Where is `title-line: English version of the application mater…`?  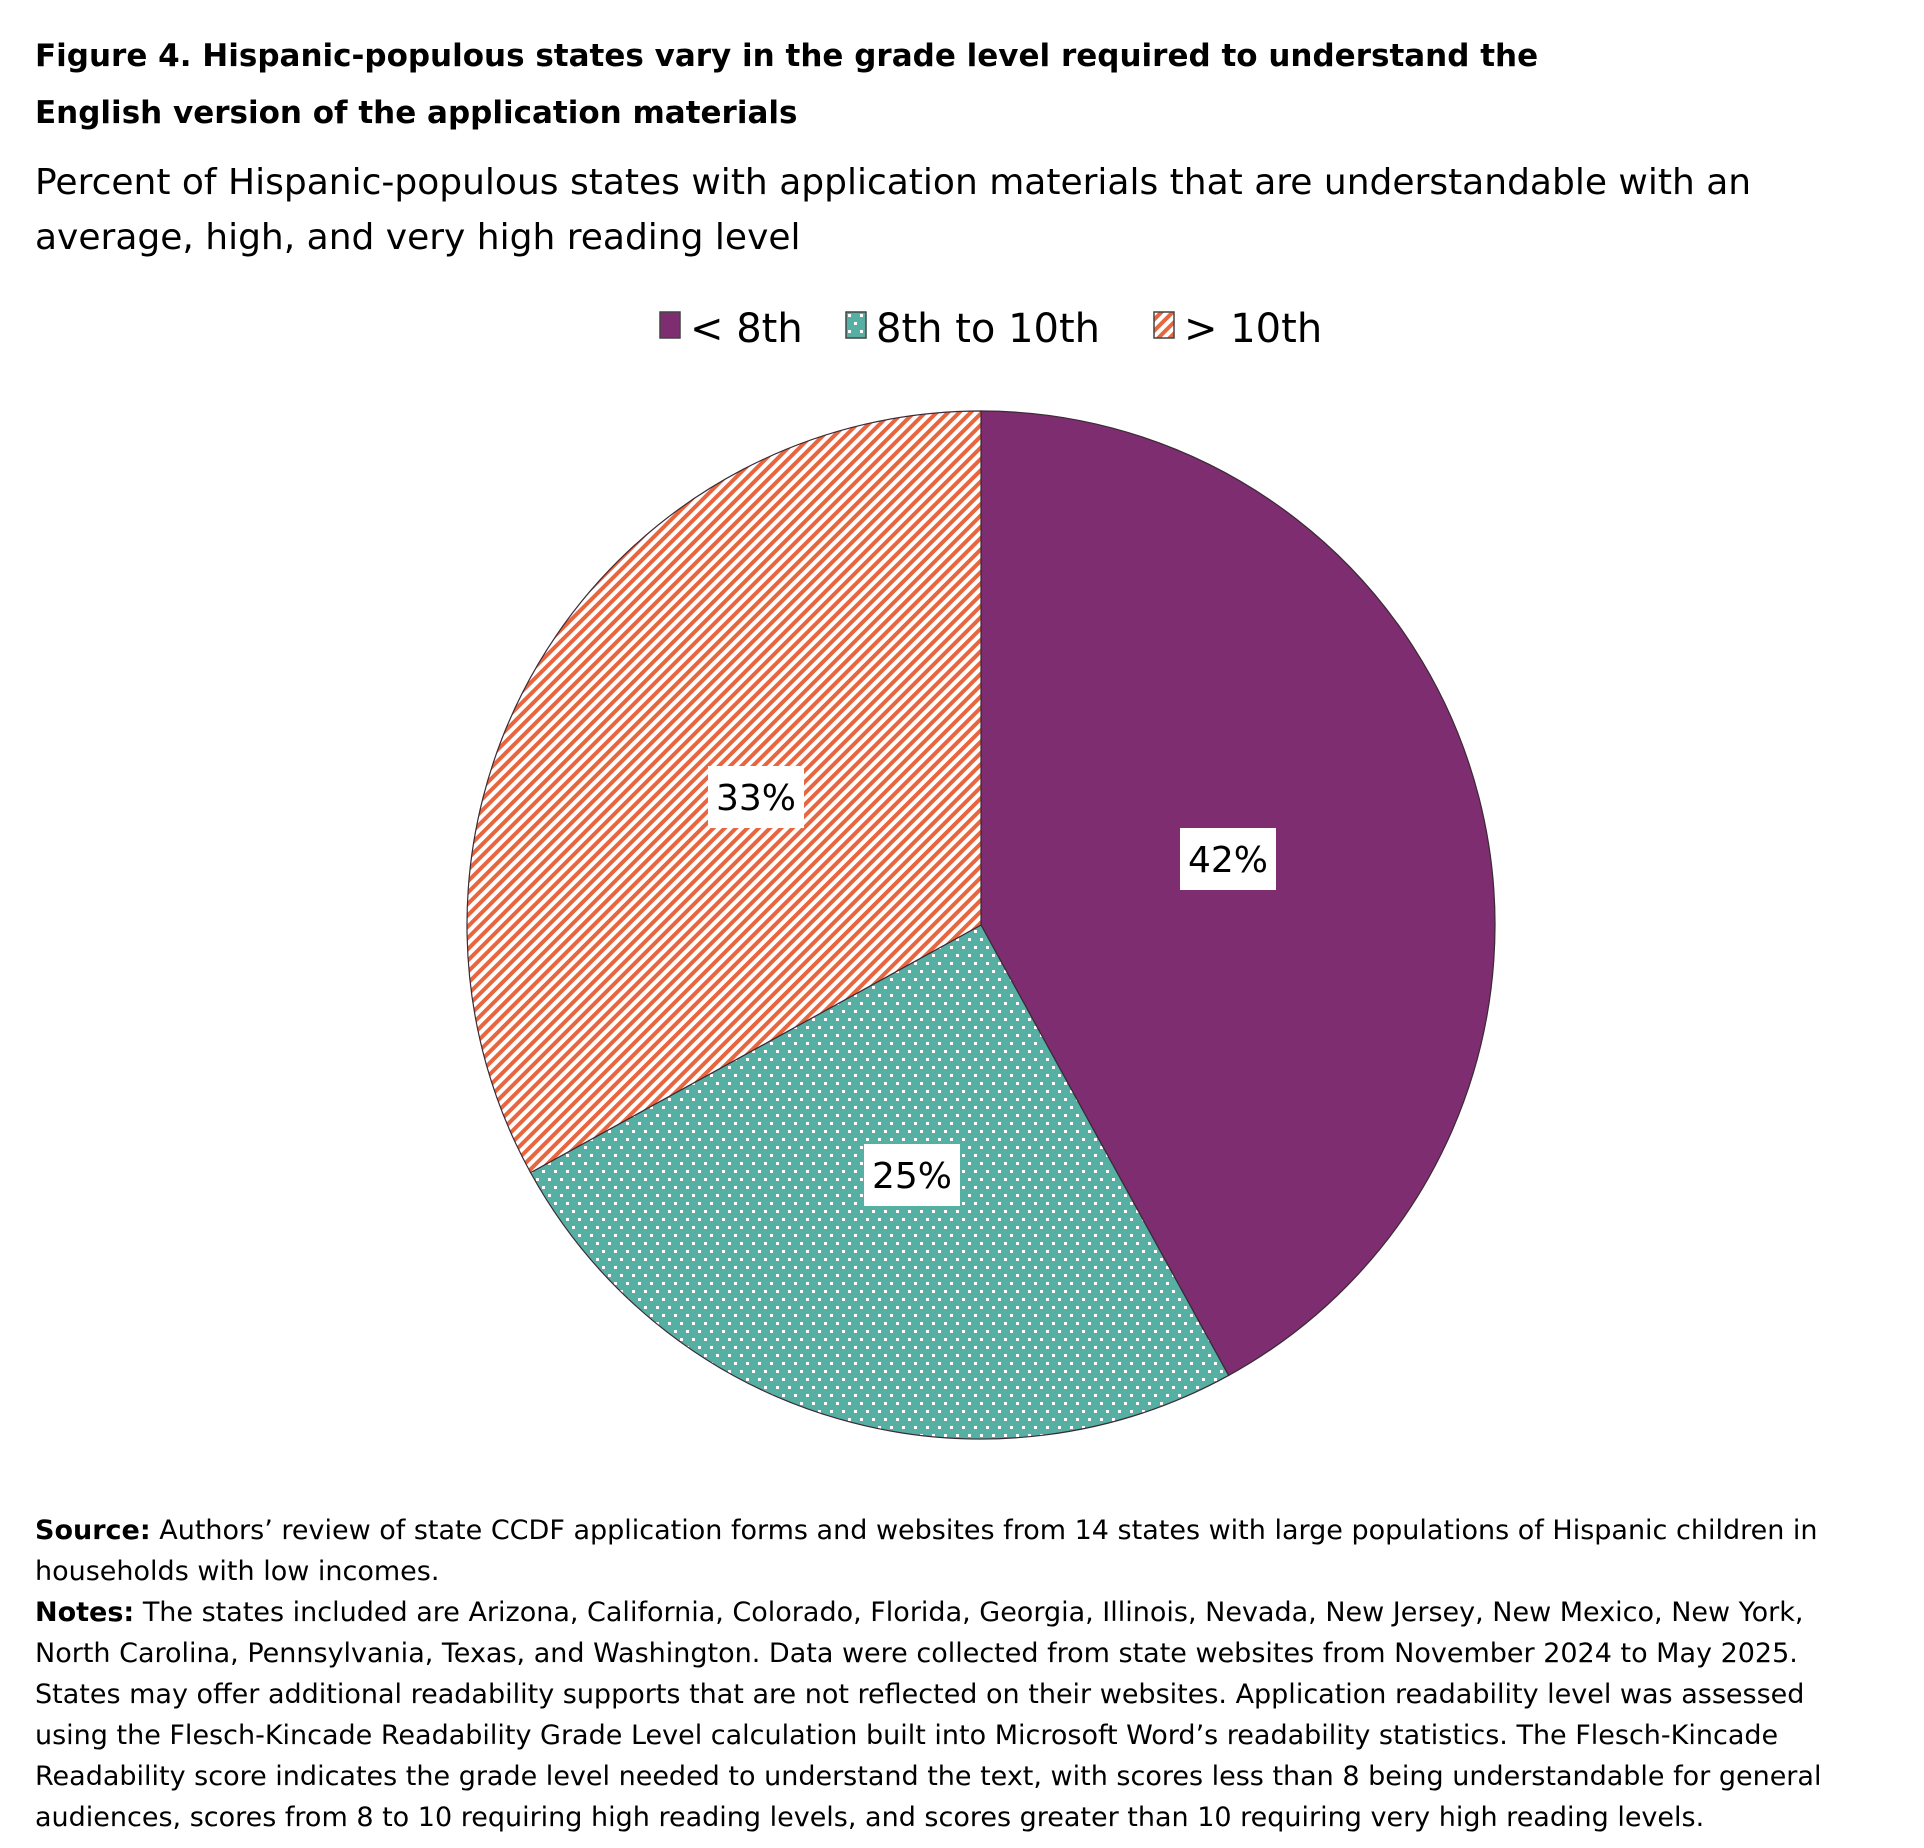 title-line: English version of the application mater… is located at coordinates (416, 113).